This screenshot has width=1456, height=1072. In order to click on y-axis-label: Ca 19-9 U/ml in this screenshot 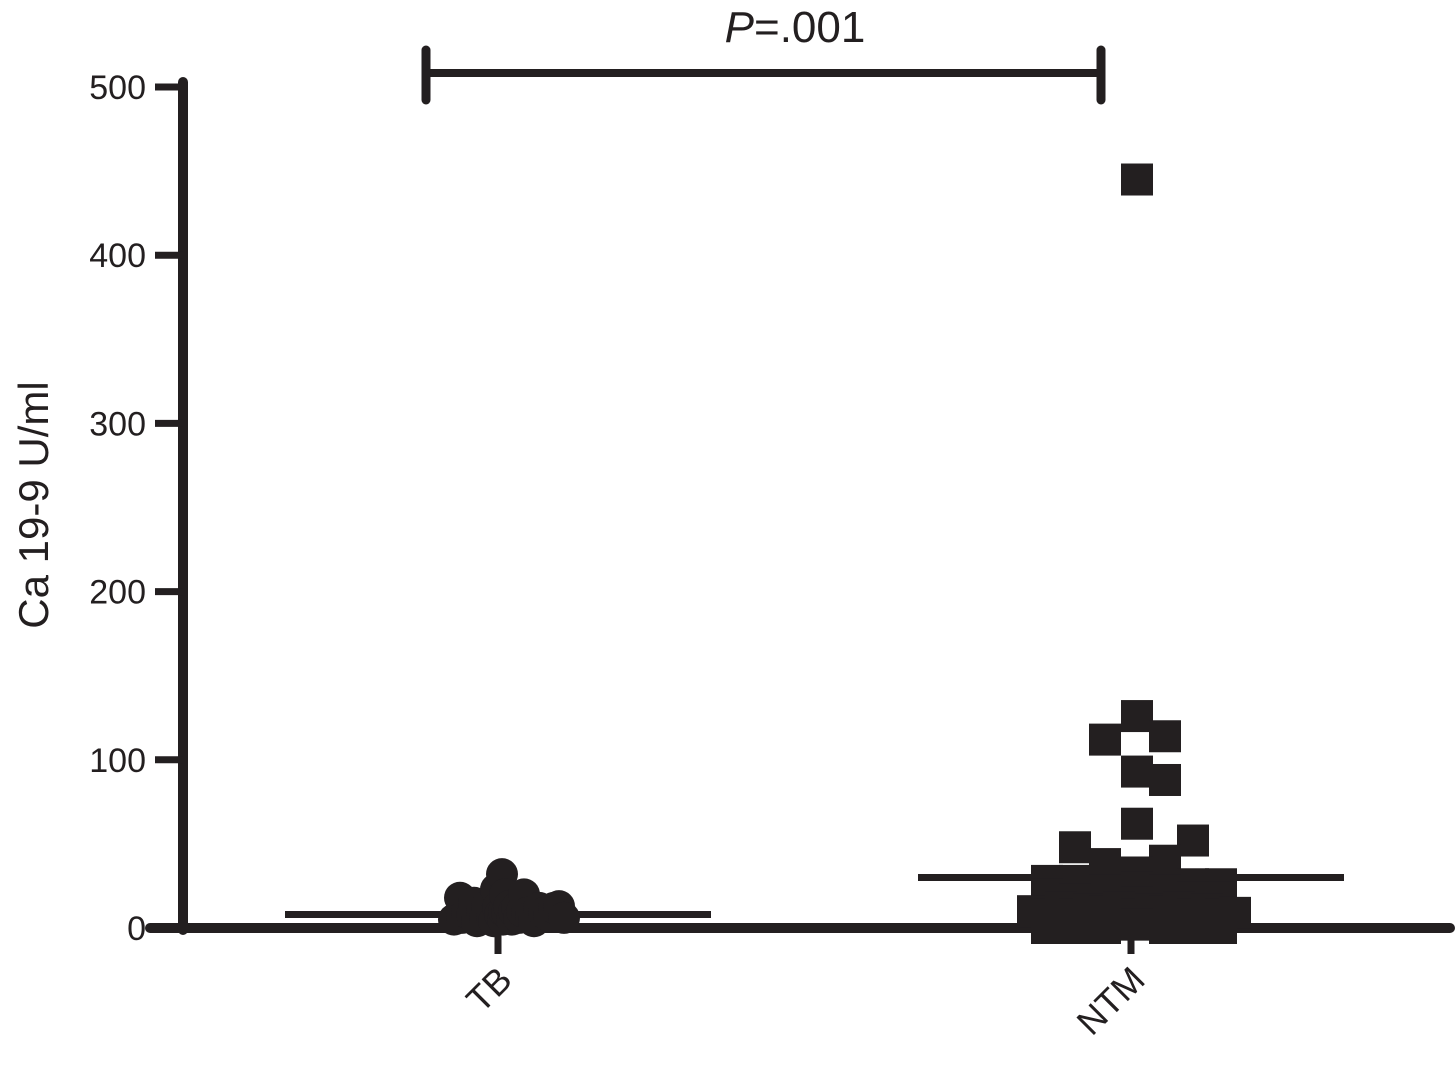, I will do `click(33, 504)`.